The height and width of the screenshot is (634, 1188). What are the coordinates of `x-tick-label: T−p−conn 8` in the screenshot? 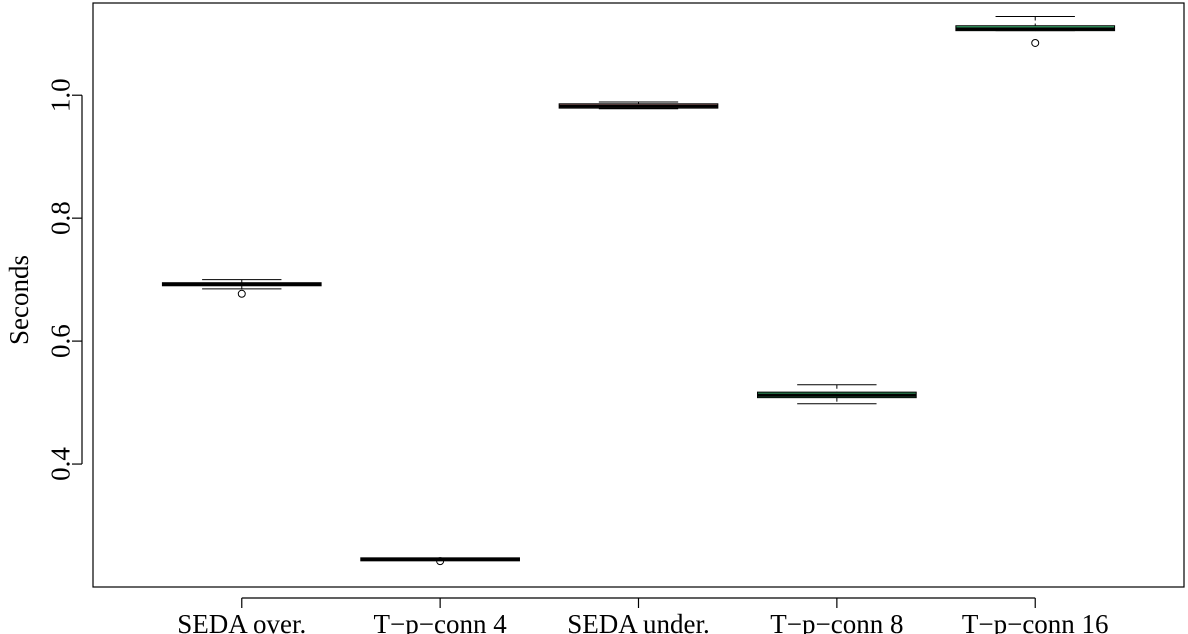 It's located at (836, 621).